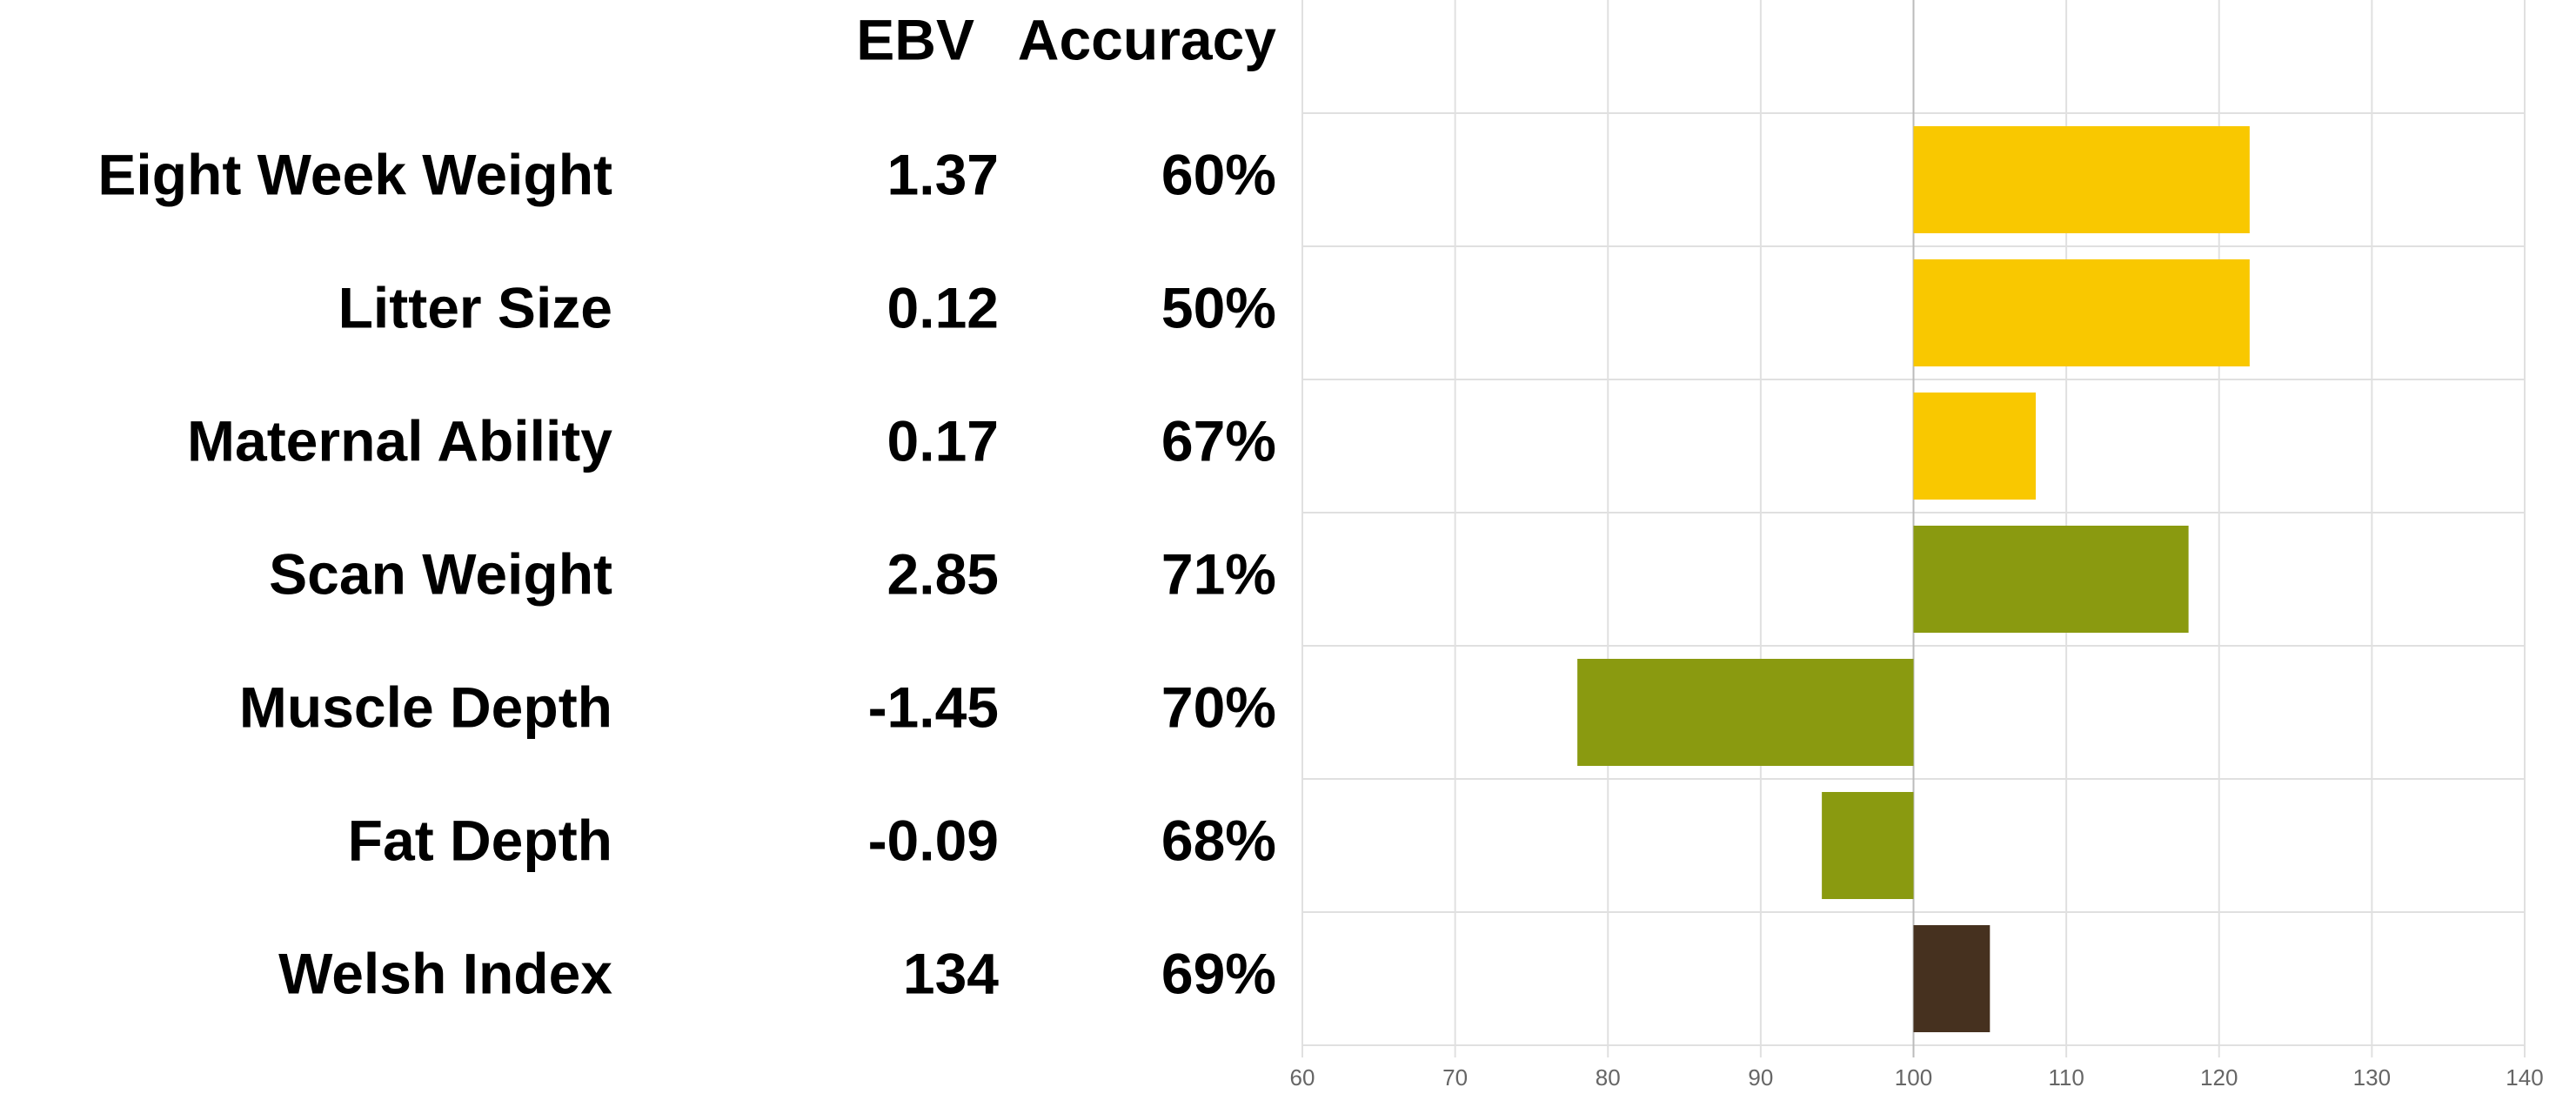  I want to click on accuracy-value: 60%, so click(1218, 174).